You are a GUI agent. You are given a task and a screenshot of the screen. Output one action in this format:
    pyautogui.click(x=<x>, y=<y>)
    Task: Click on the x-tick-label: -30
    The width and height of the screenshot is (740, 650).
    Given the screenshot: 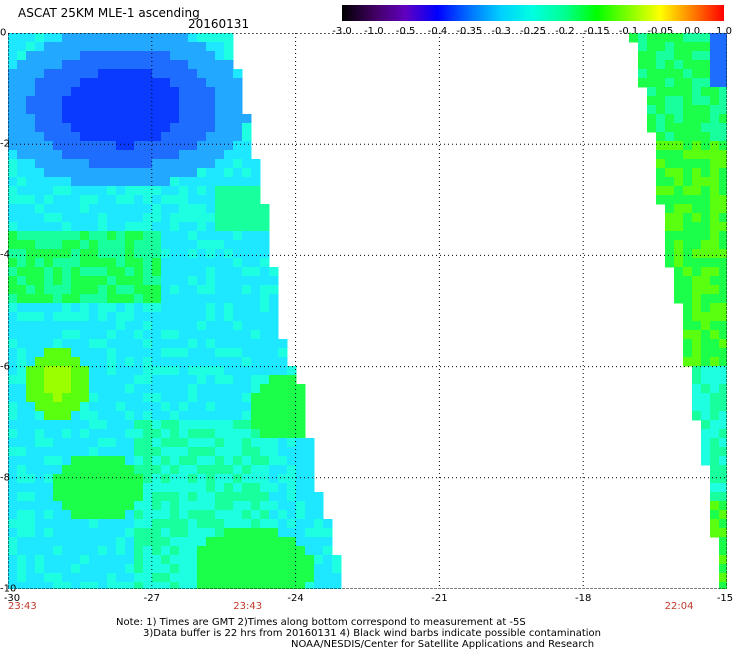 What is the action you would take?
    pyautogui.click(x=12, y=598)
    